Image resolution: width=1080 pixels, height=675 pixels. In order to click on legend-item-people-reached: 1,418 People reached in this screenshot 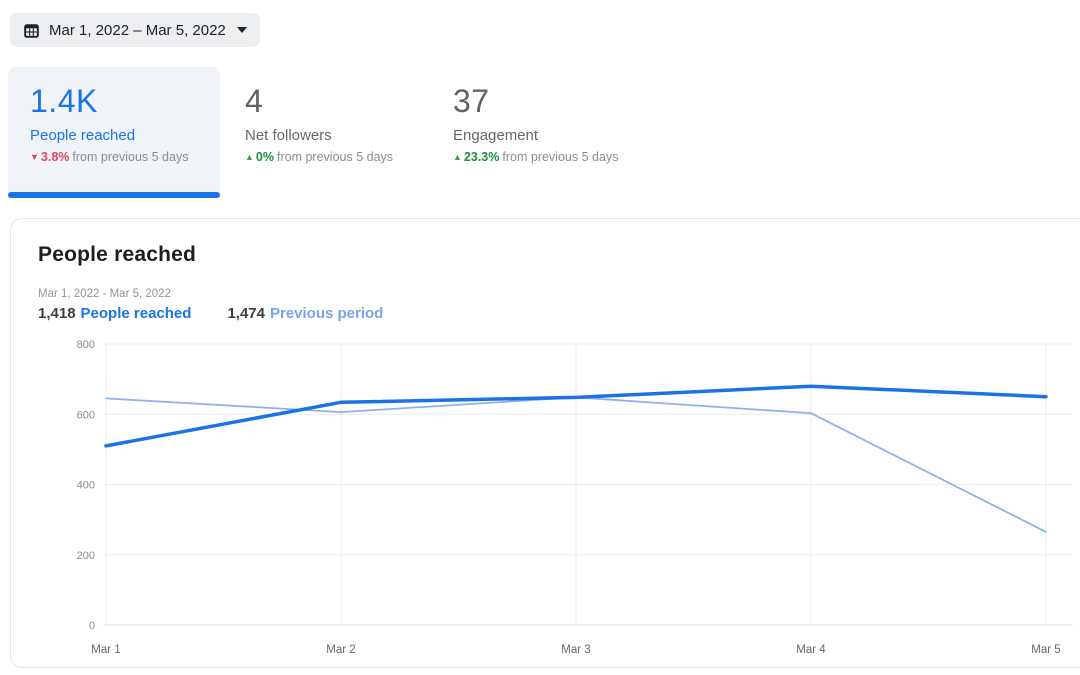, I will do `click(115, 313)`.